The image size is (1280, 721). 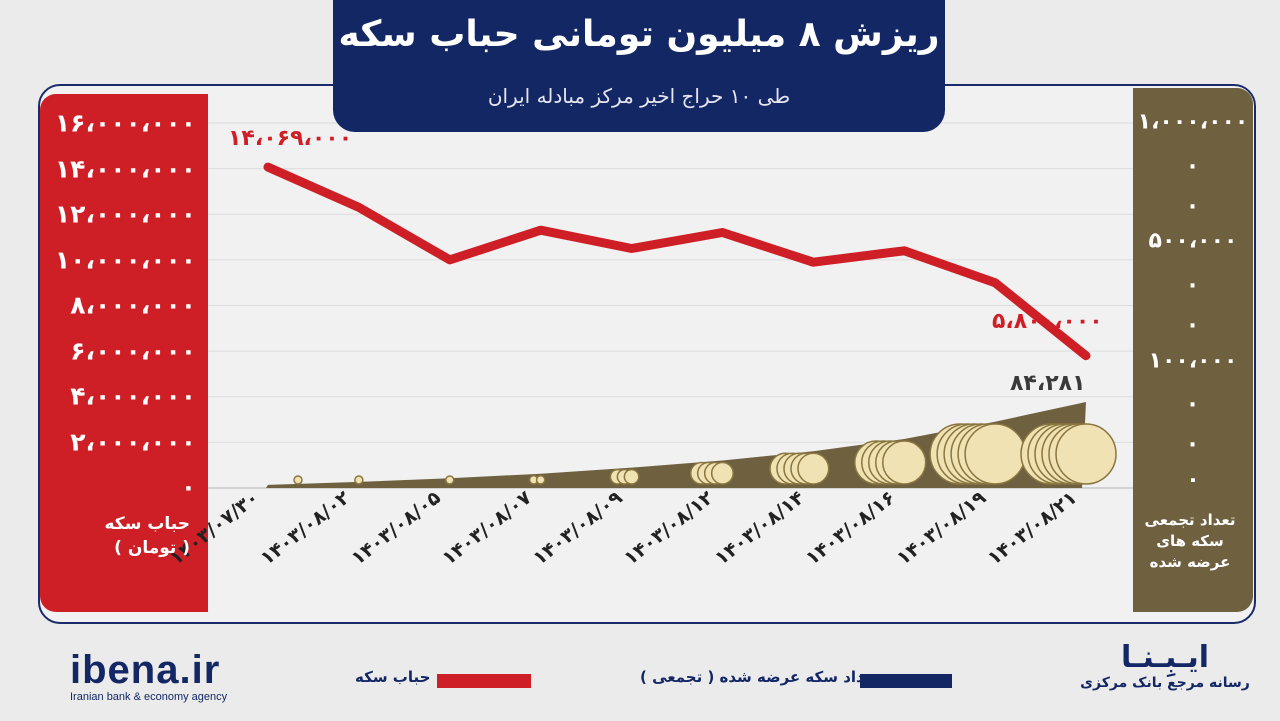 I want to click on right-axis-label: تعداد تجمعی سکه های عرضه شده, so click(x=1190, y=541).